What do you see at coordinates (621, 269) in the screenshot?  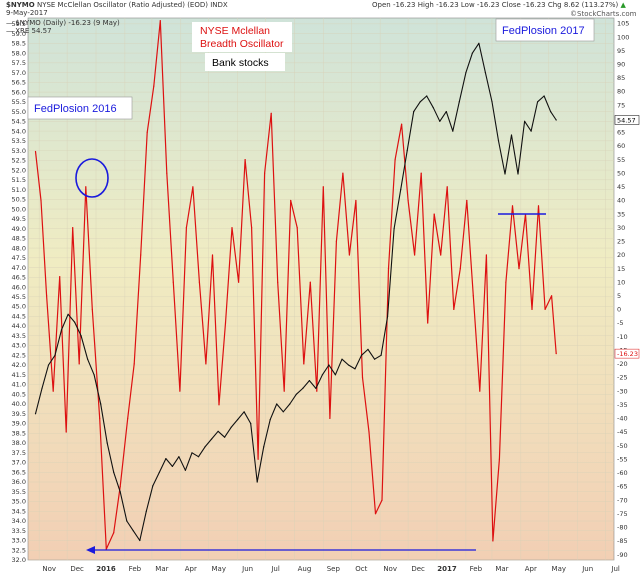 I see `right-tick-label: 15` at bounding box center [621, 269].